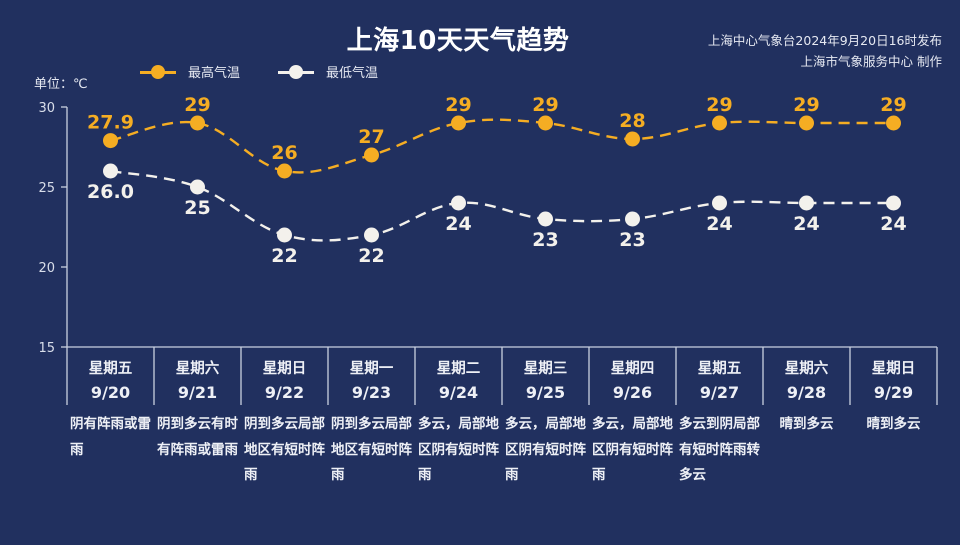 This screenshot has height=545, width=960. Describe the element at coordinates (371, 392) in the screenshot. I see `date-label: 9/23` at that location.